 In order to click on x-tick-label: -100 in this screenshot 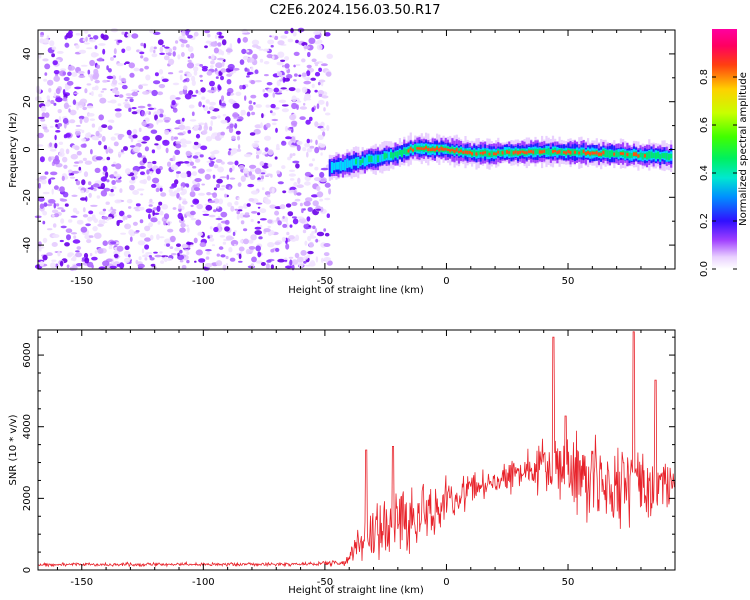, I will do `click(203, 582)`.